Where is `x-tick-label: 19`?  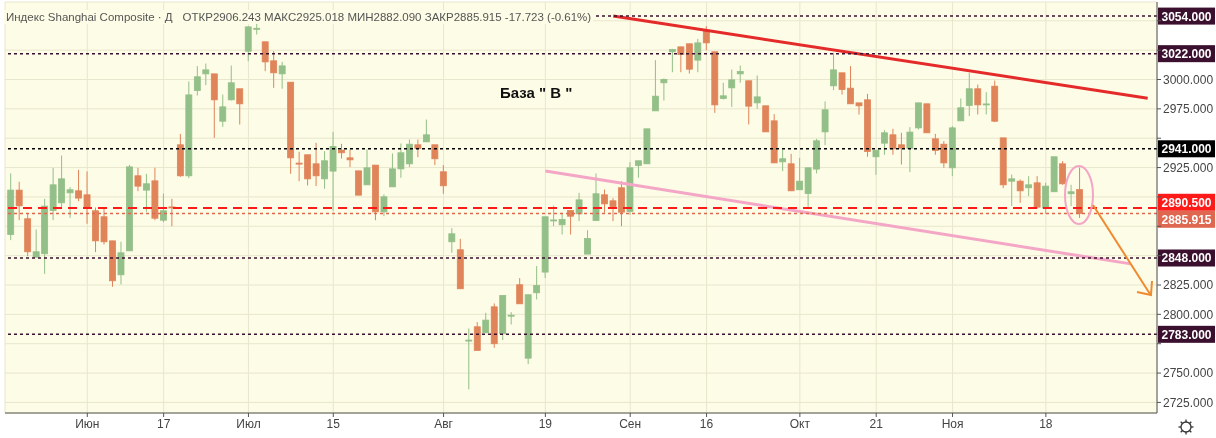
x-tick-label: 19 is located at coordinates (545, 423).